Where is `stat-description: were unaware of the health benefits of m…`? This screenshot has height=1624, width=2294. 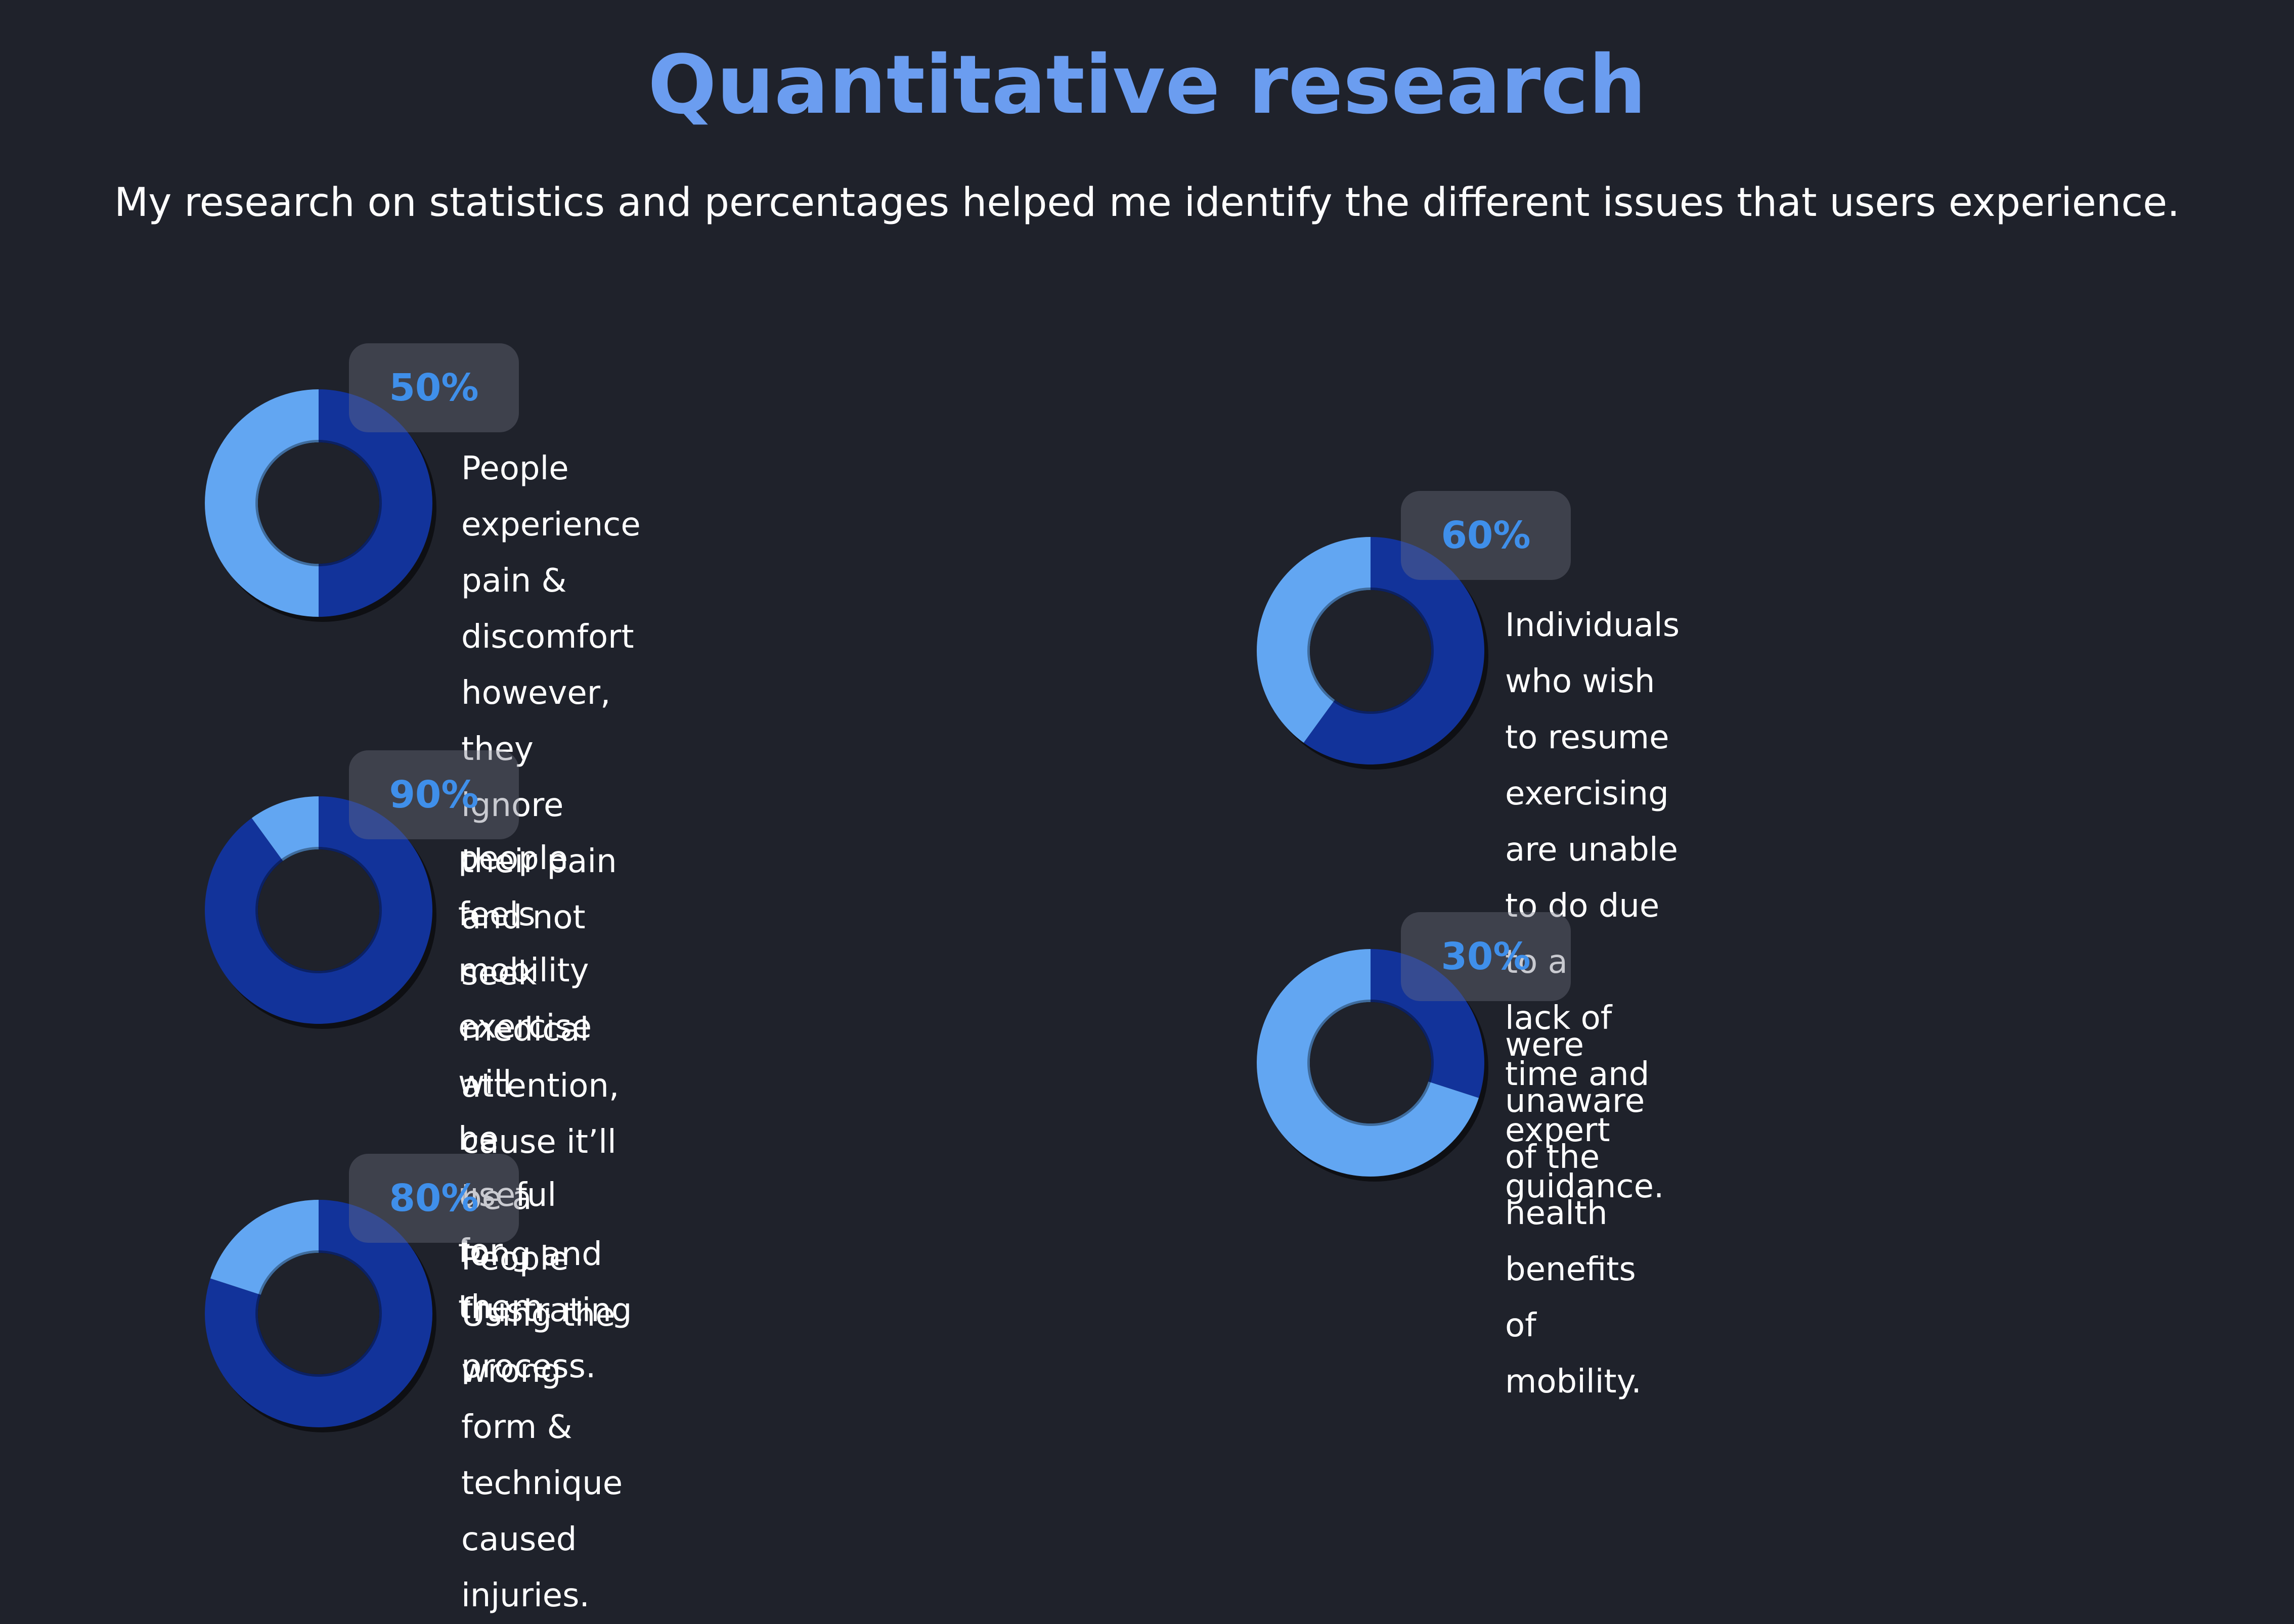 stat-description: were unaware of the health benefits of m… is located at coordinates (1575, 1213).